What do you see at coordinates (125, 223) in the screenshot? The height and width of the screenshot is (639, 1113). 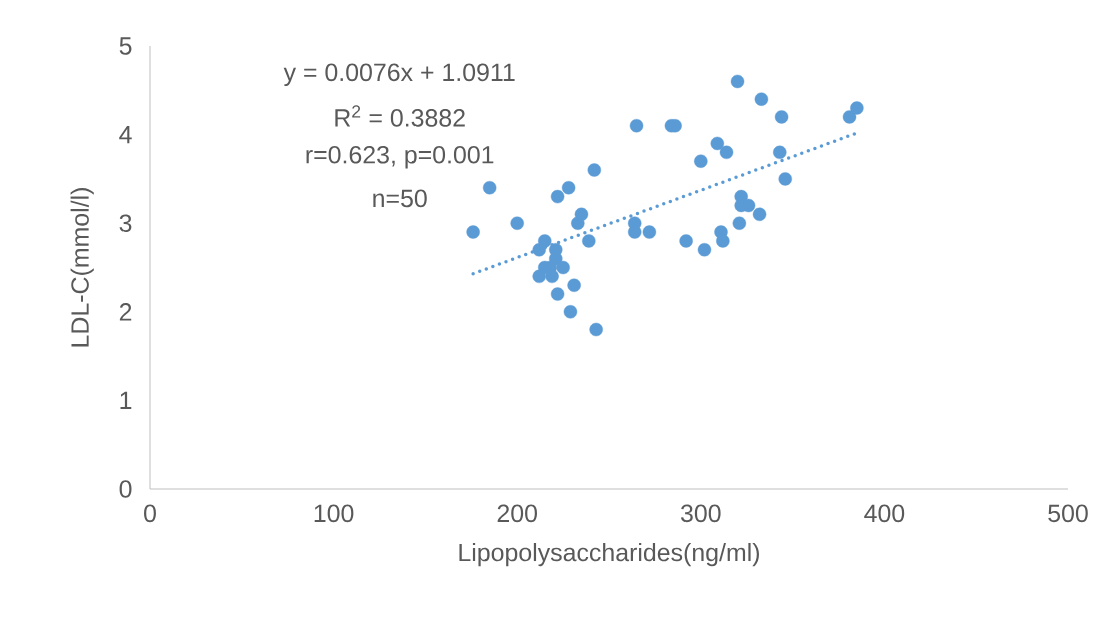 I see `y-tick-label: 3` at bounding box center [125, 223].